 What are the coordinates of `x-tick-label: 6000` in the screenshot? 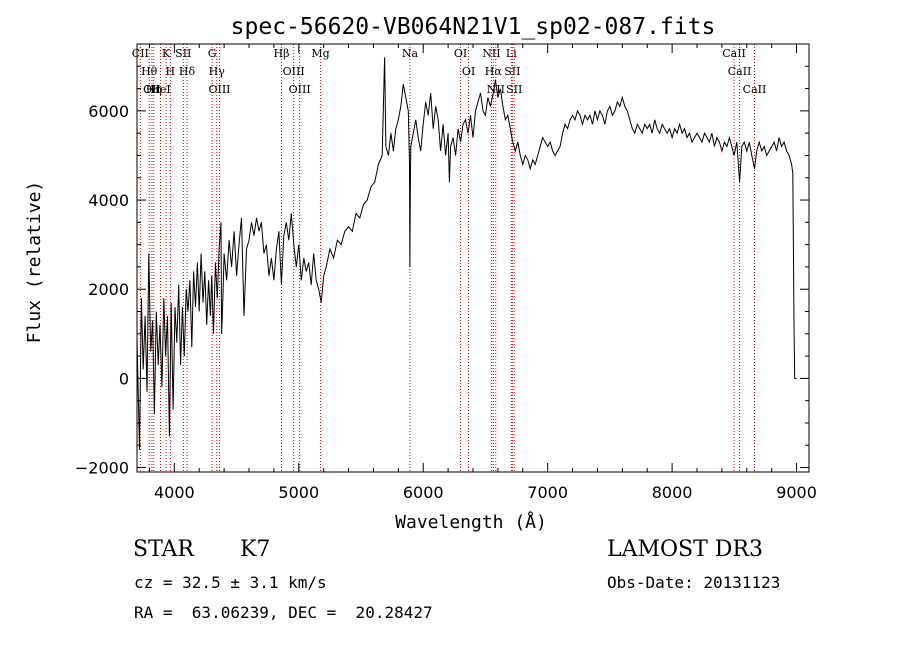 It's located at (423, 492).